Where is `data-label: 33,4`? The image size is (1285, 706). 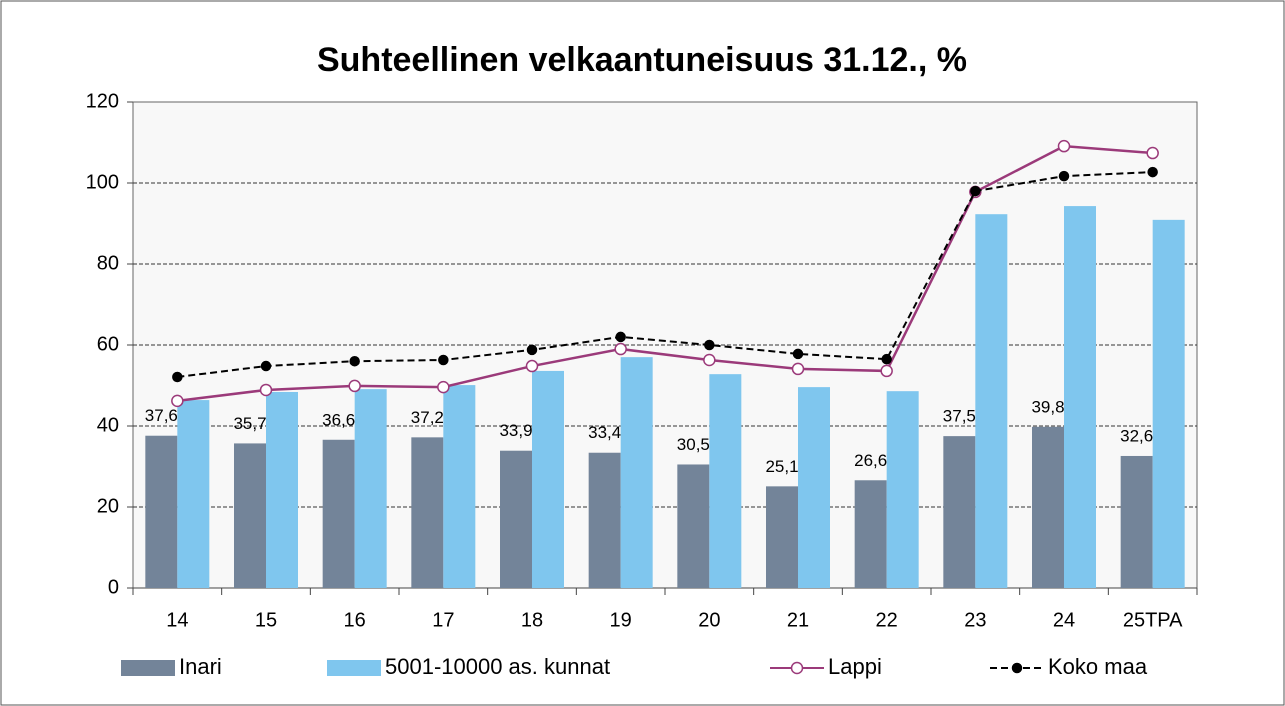 data-label: 33,4 is located at coordinates (604, 432).